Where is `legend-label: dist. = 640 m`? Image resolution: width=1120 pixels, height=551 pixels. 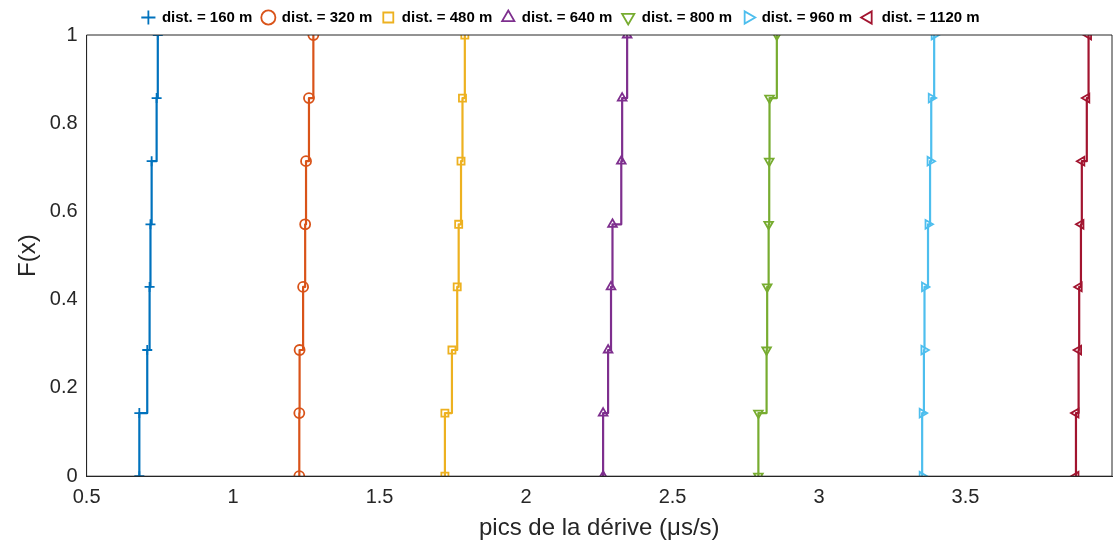 legend-label: dist. = 640 m is located at coordinates (567, 16).